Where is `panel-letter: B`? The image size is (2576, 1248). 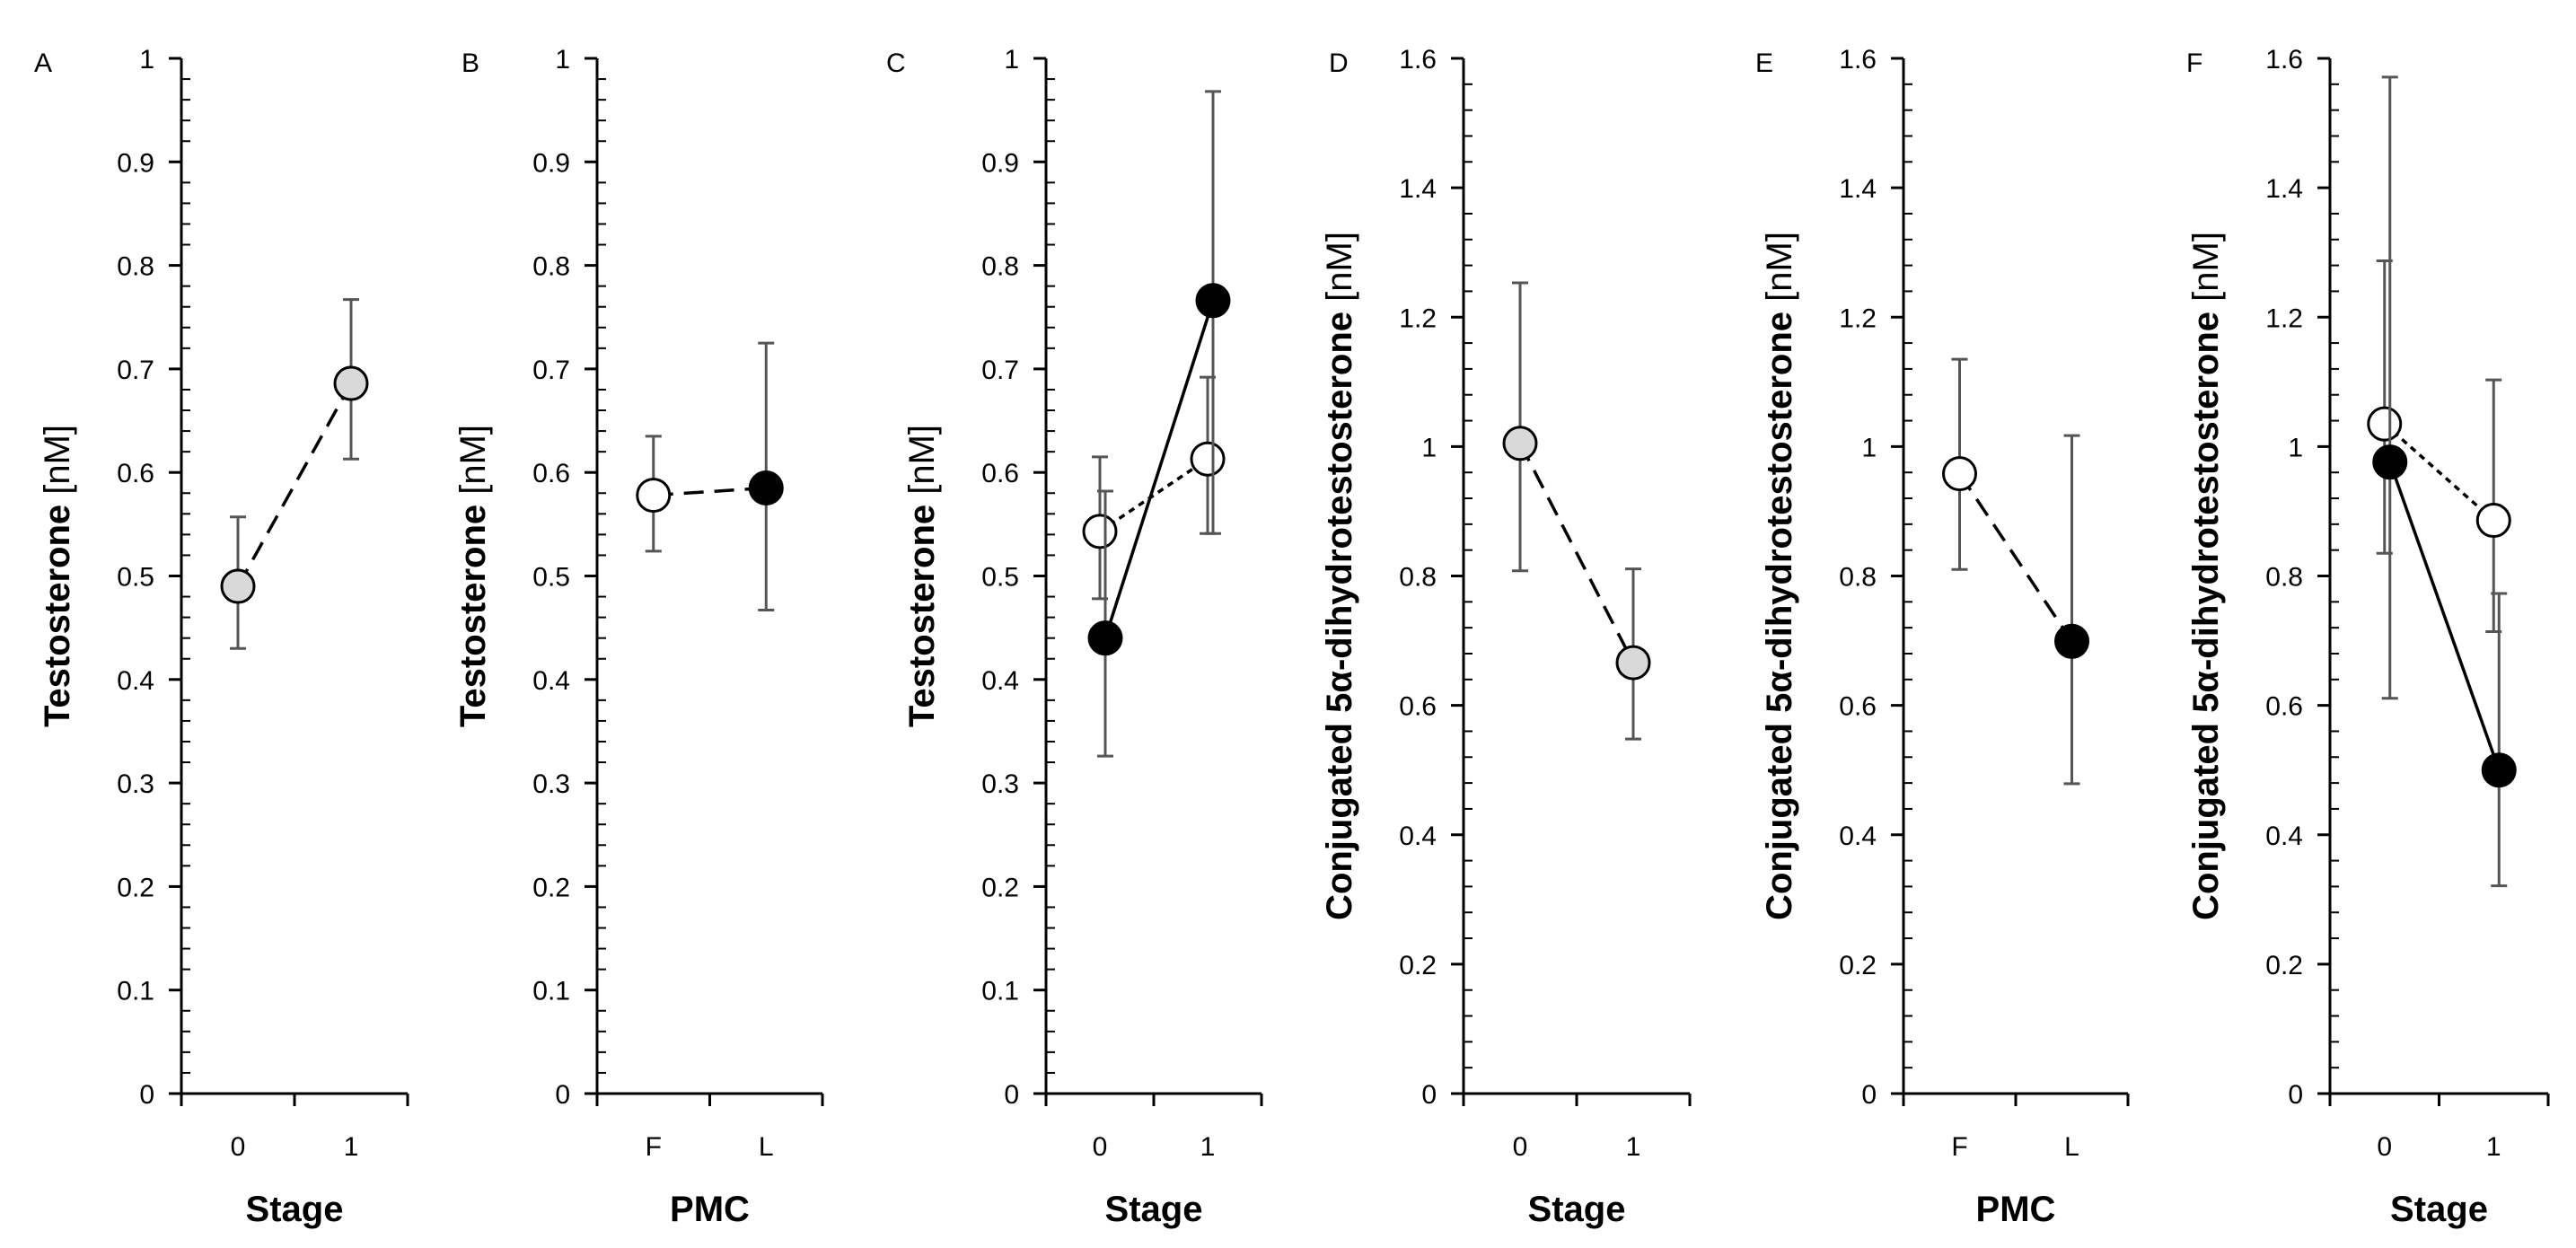
panel-letter: B is located at coordinates (470, 63).